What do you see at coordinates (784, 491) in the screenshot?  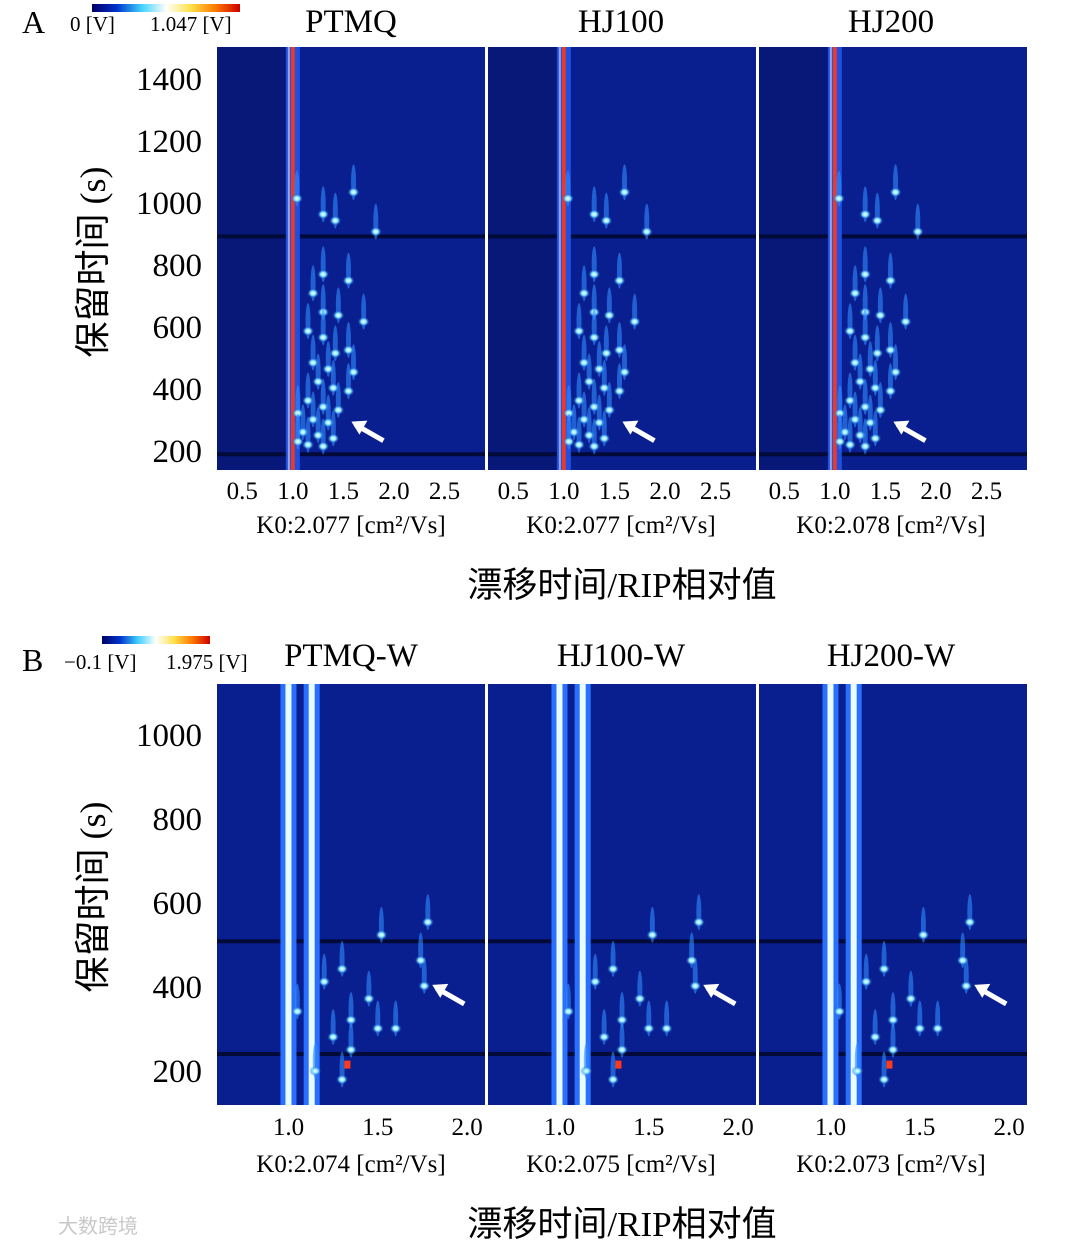 I see `x-tick-label: 0.5` at bounding box center [784, 491].